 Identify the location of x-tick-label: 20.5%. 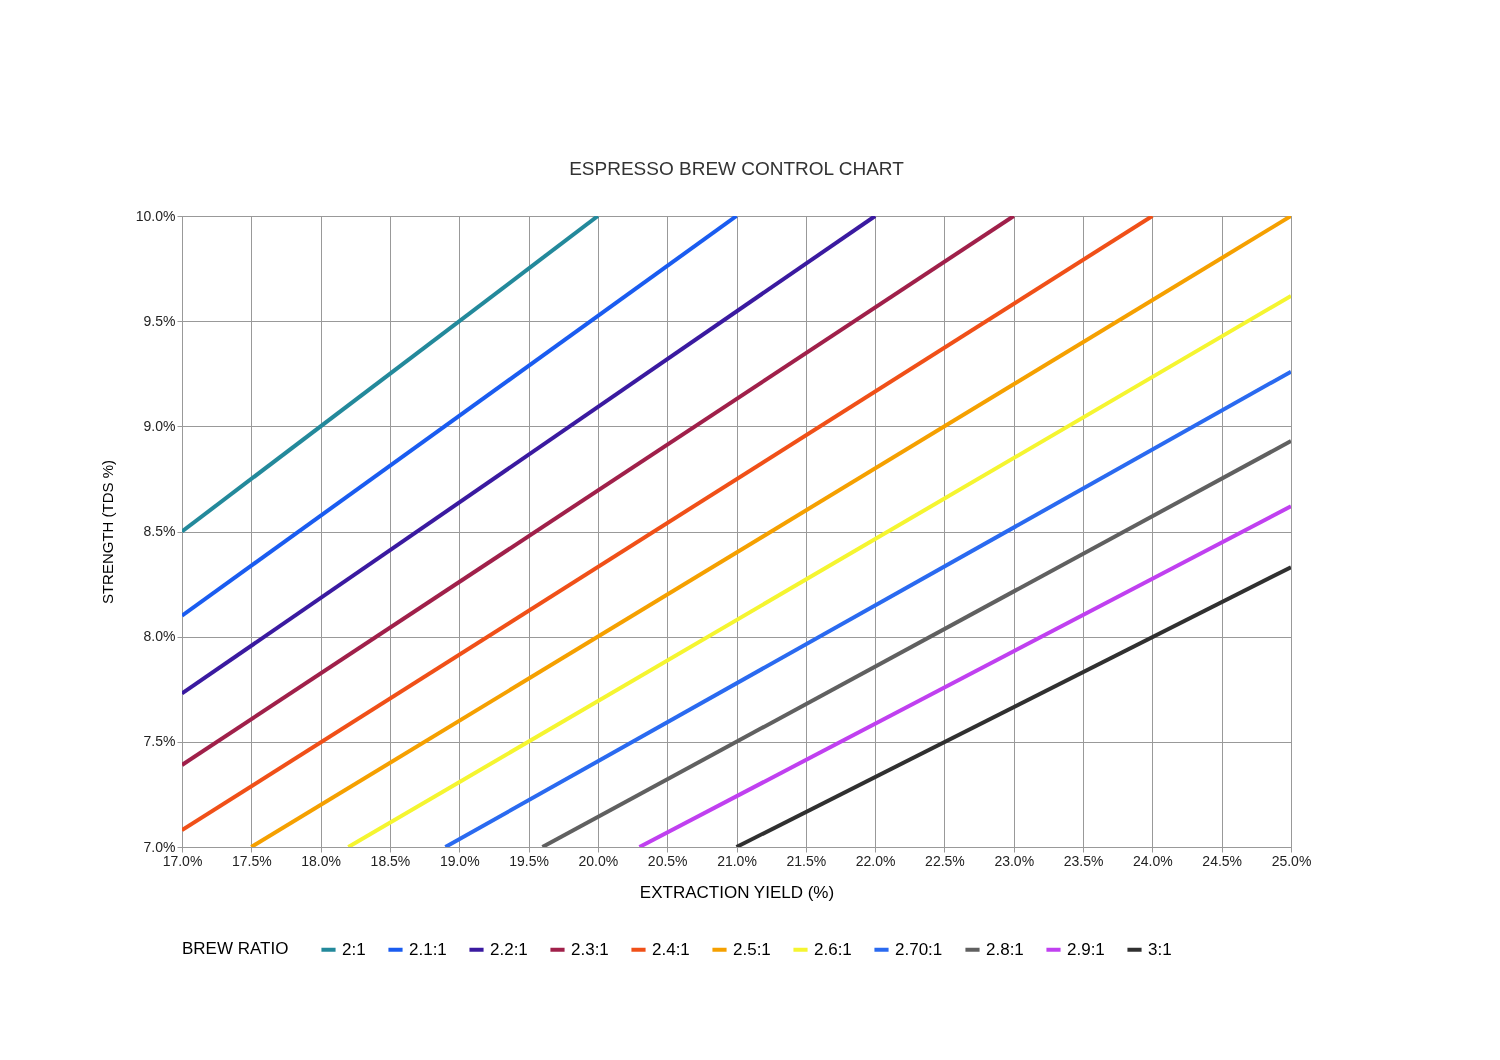
(667, 860).